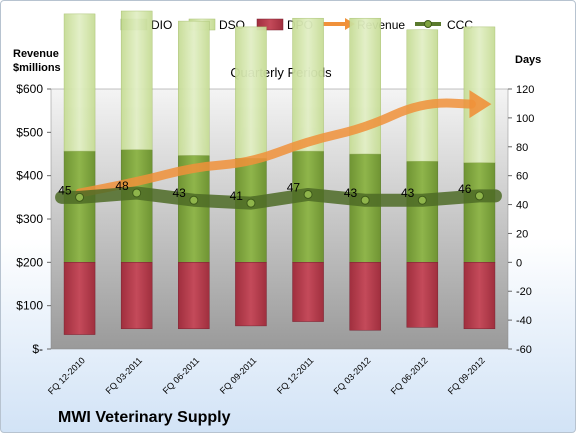 This screenshot has height=433, width=576. What do you see at coordinates (465, 189) in the screenshot?
I see `ccc-data-label: 46` at bounding box center [465, 189].